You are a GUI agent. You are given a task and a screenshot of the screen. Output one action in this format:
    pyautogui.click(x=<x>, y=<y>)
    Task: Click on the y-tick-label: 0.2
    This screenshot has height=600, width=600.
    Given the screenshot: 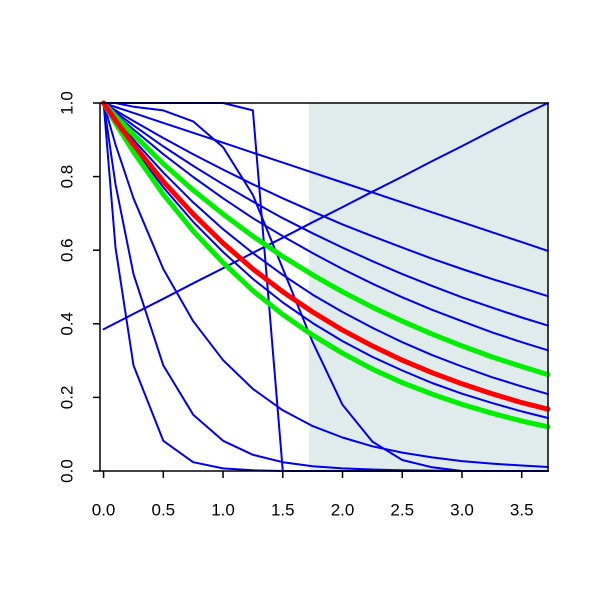 What is the action you would take?
    pyautogui.click(x=66, y=398)
    